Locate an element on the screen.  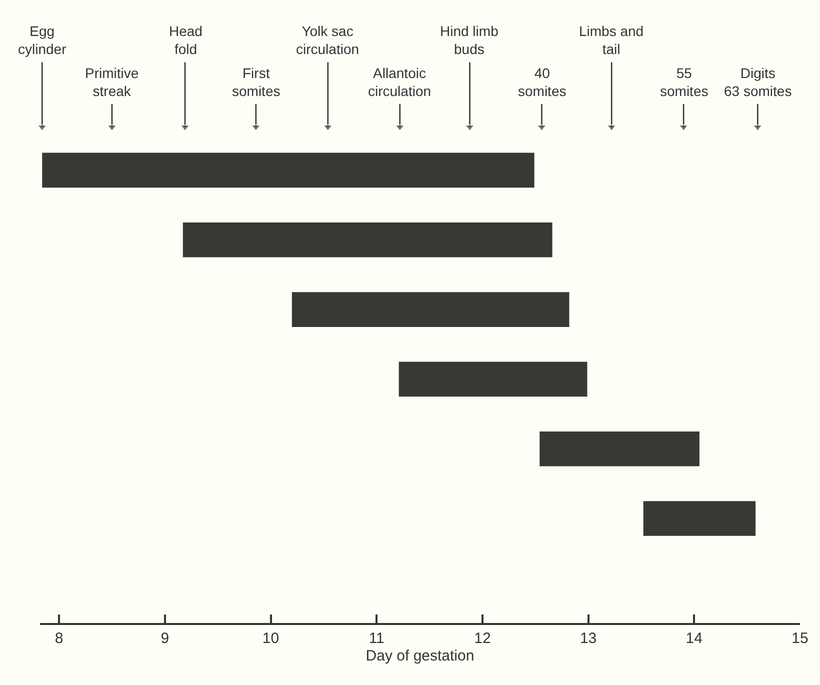
ref-line-label: 55 somites is located at coordinates (684, 82).